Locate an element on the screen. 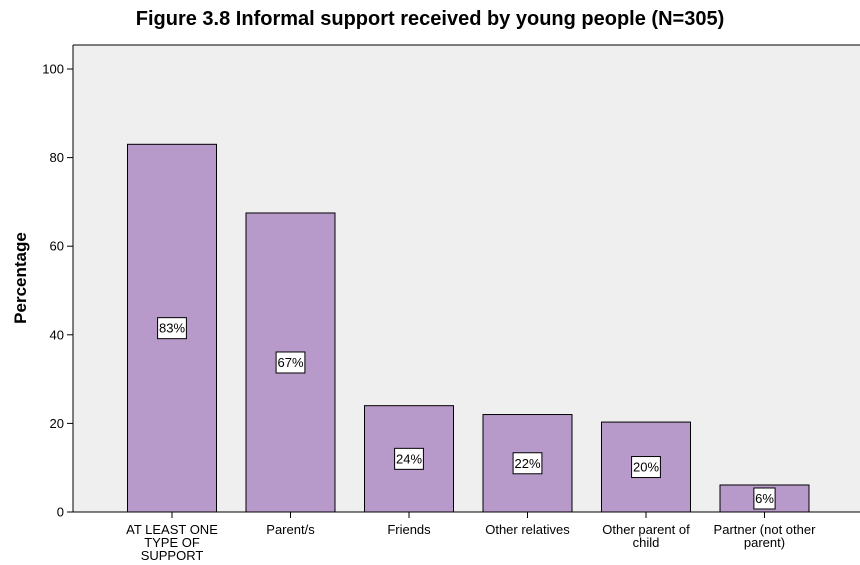 The image size is (860, 565). category-label-line: SUPPORT is located at coordinates (172, 555).